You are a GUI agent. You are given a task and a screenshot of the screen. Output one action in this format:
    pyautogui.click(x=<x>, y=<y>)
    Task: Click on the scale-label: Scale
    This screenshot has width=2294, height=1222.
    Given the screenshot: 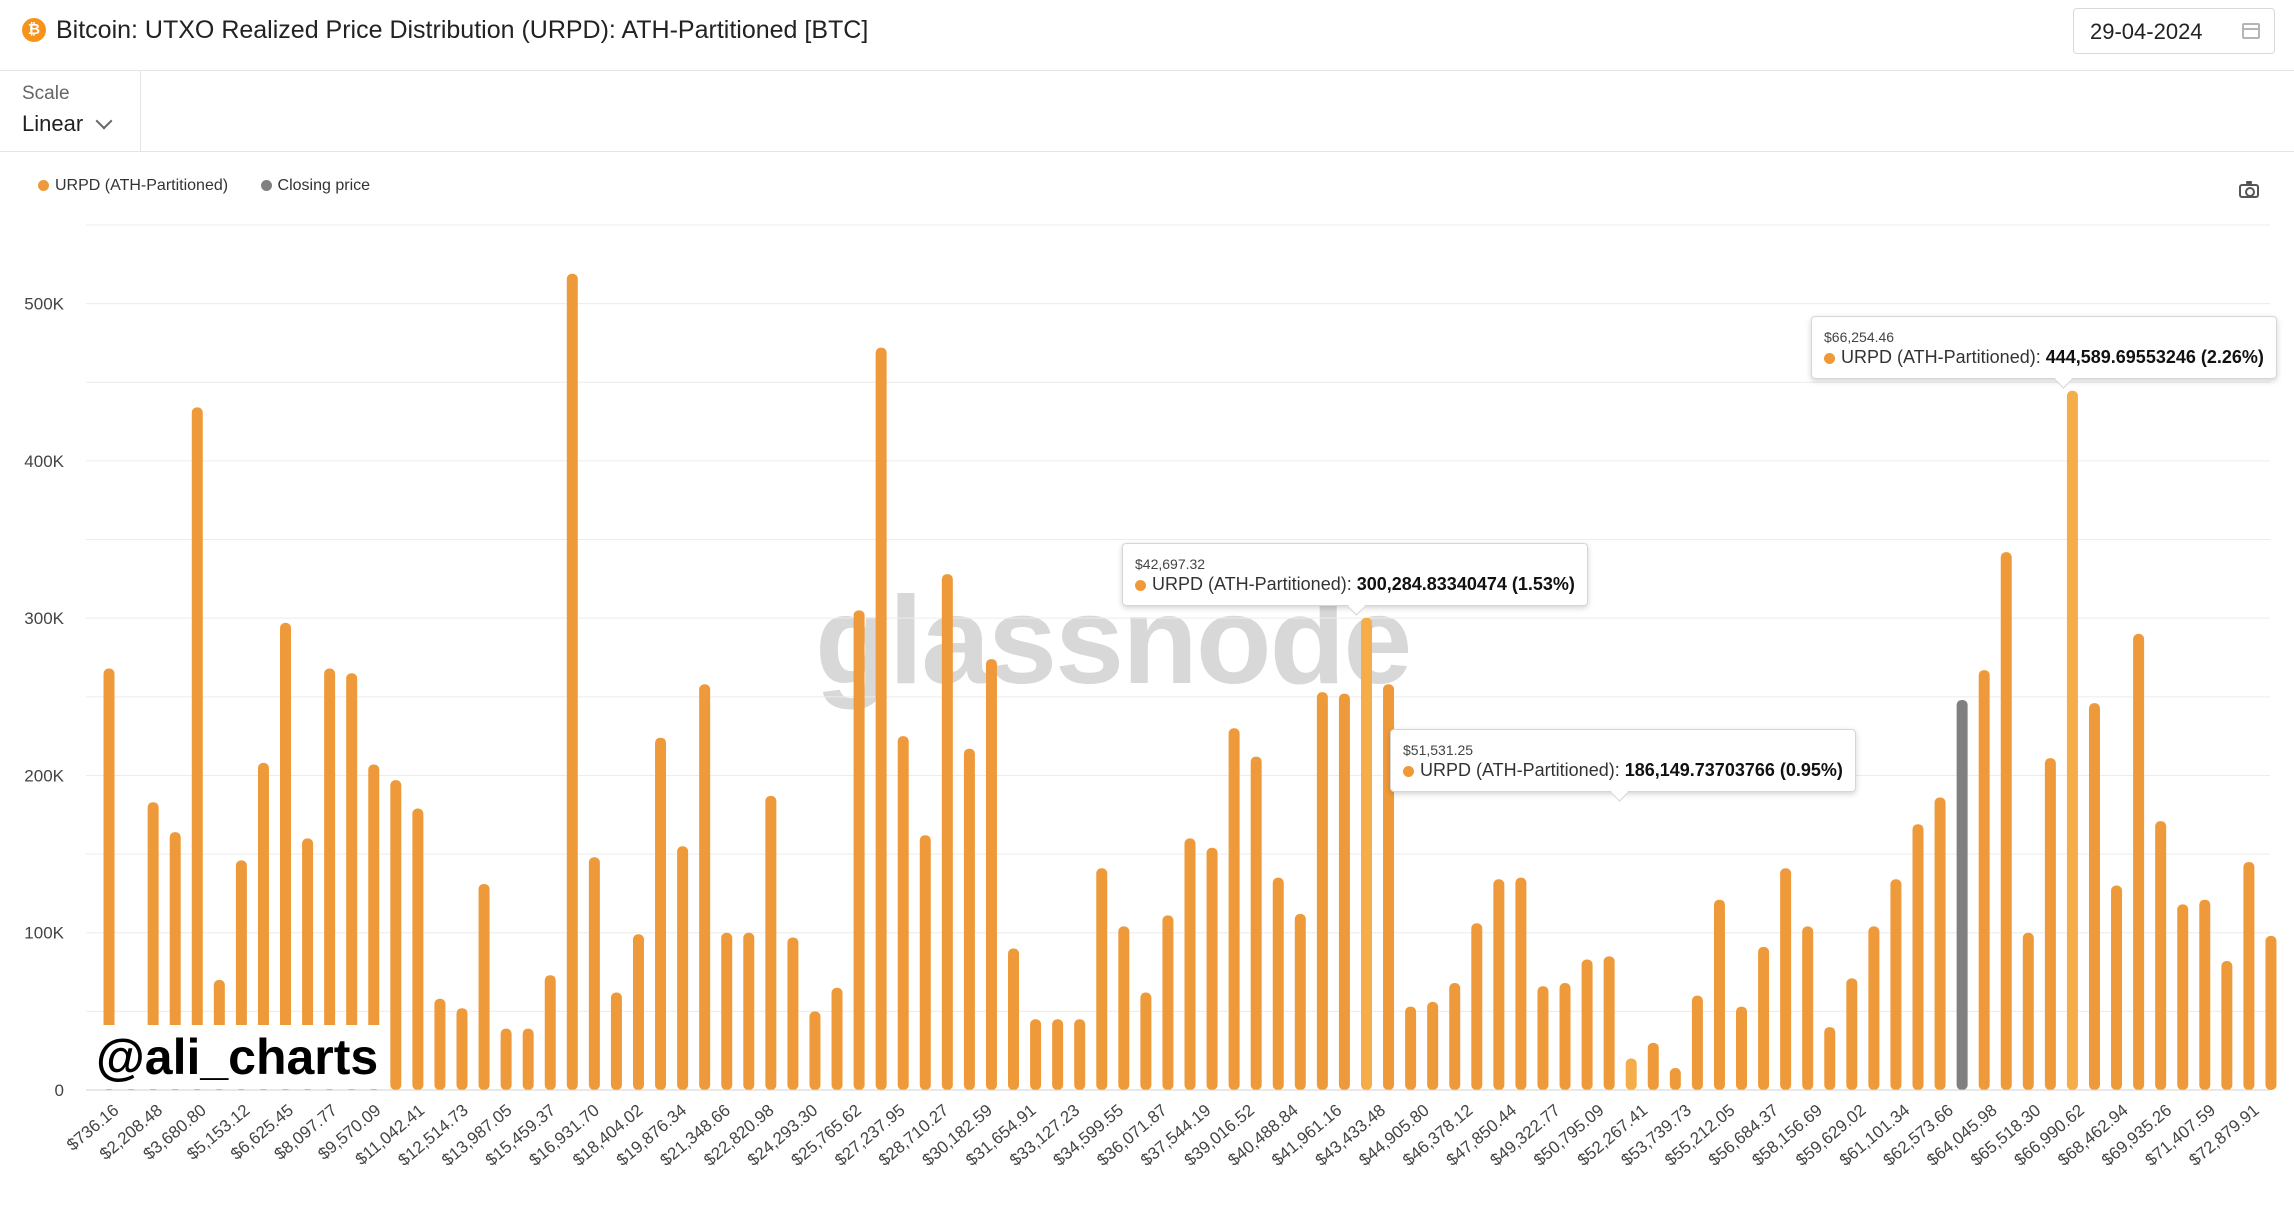 What is the action you would take?
    pyautogui.click(x=46, y=93)
    